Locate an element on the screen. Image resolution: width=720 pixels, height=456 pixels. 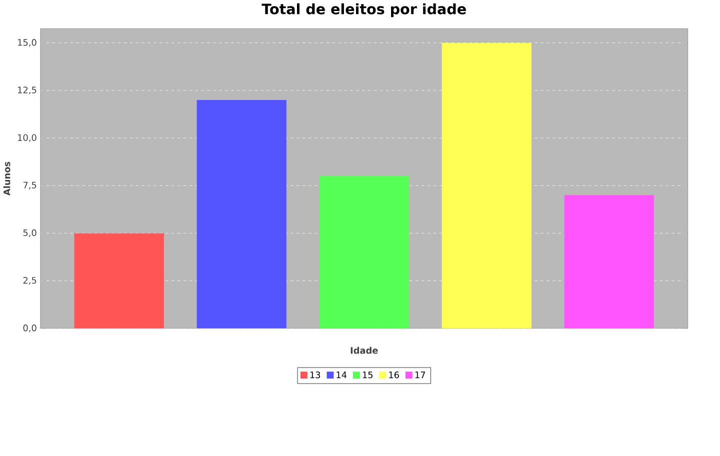
y-axis-title: Alunos is located at coordinates (6, 179).